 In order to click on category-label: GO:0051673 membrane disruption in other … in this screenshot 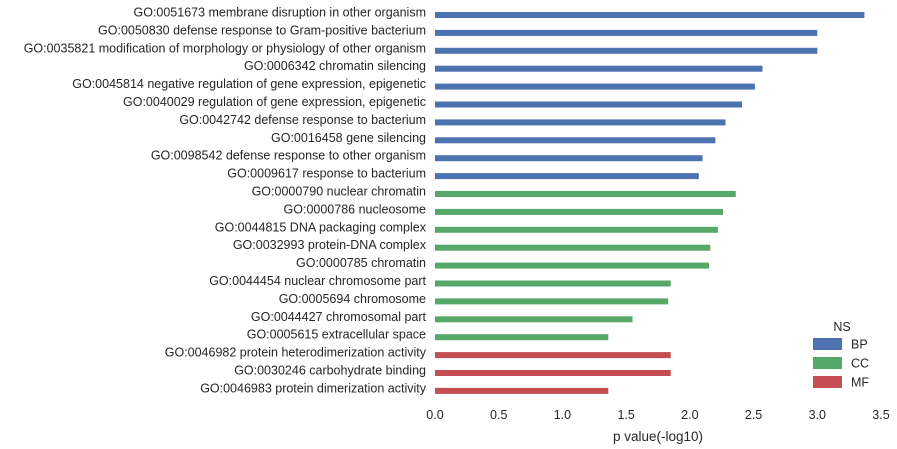, I will do `click(279, 13)`.